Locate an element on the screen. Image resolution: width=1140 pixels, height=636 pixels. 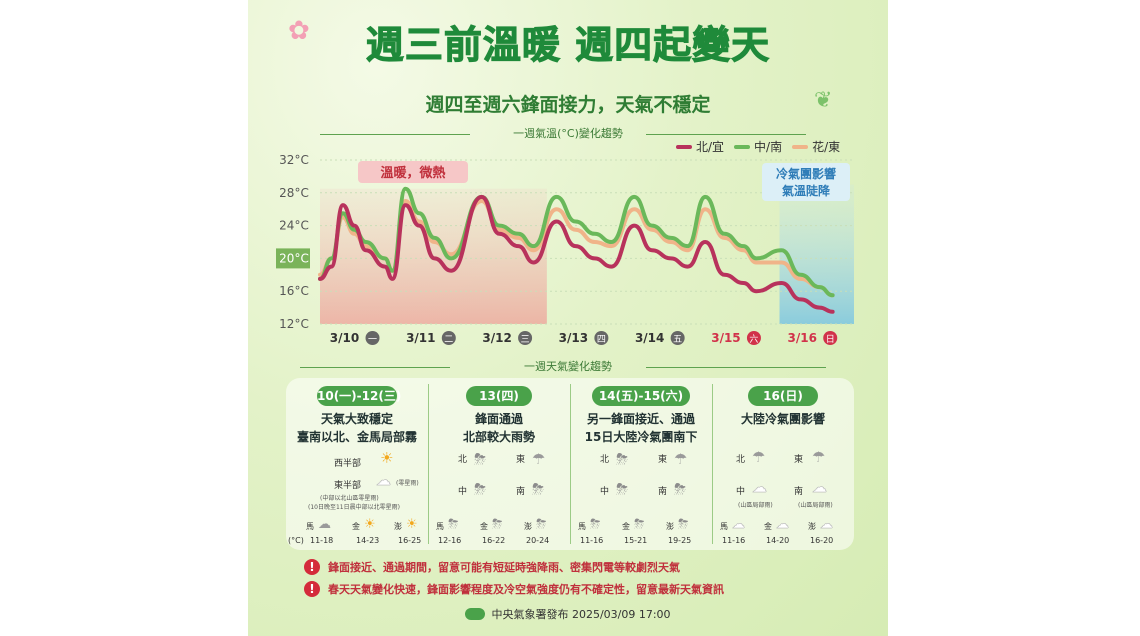
warning-note: ! 春天天氣變化快速，鋒面影響程度及冷空氣強度仍有不確定性，留意最新天氣資訊 is located at coordinates (514, 589).